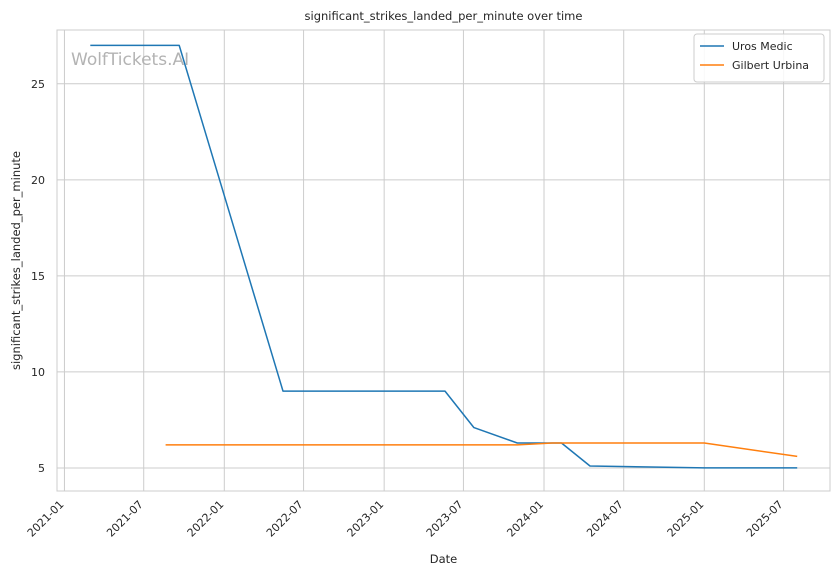 This screenshot has width=840, height=575. Describe the element at coordinates (41, 468) in the screenshot. I see `y-tick-label: 5` at that location.